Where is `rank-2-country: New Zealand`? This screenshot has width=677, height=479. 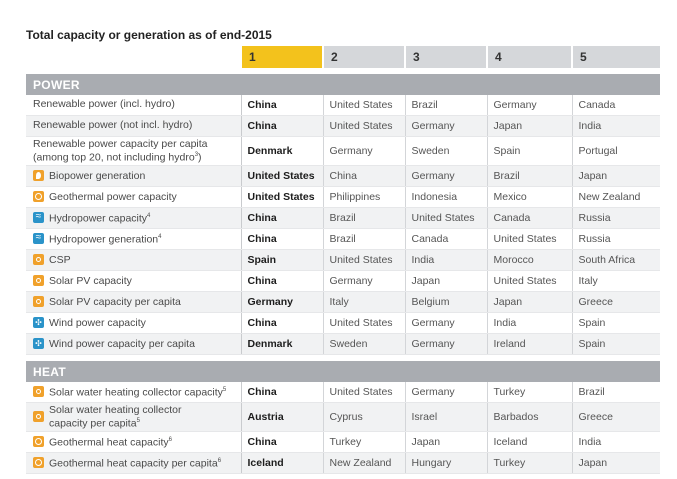 rank-2-country: New Zealand is located at coordinates (363, 463).